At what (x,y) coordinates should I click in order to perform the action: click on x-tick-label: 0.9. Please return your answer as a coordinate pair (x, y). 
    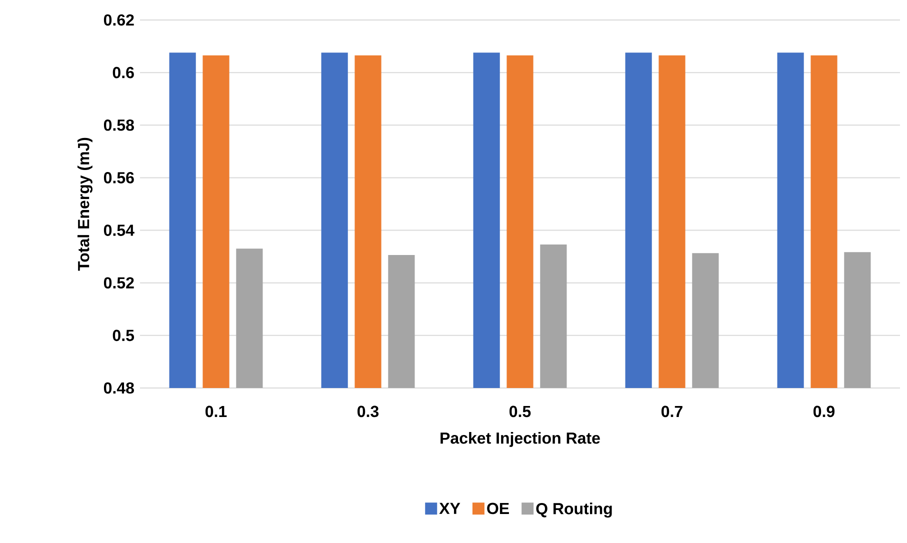
    Looking at the image, I should click on (824, 412).